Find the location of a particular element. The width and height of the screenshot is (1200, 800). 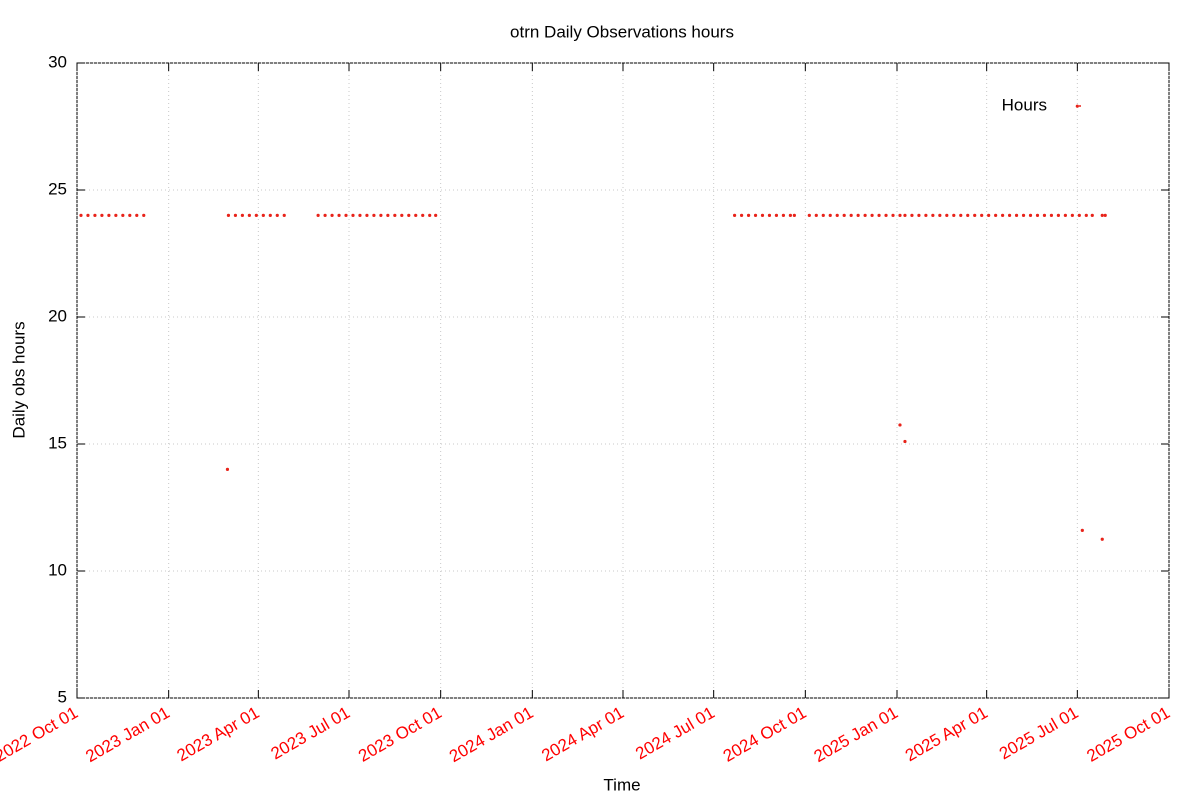

chart-title: otrn Daily Observations hours is located at coordinates (622, 31).